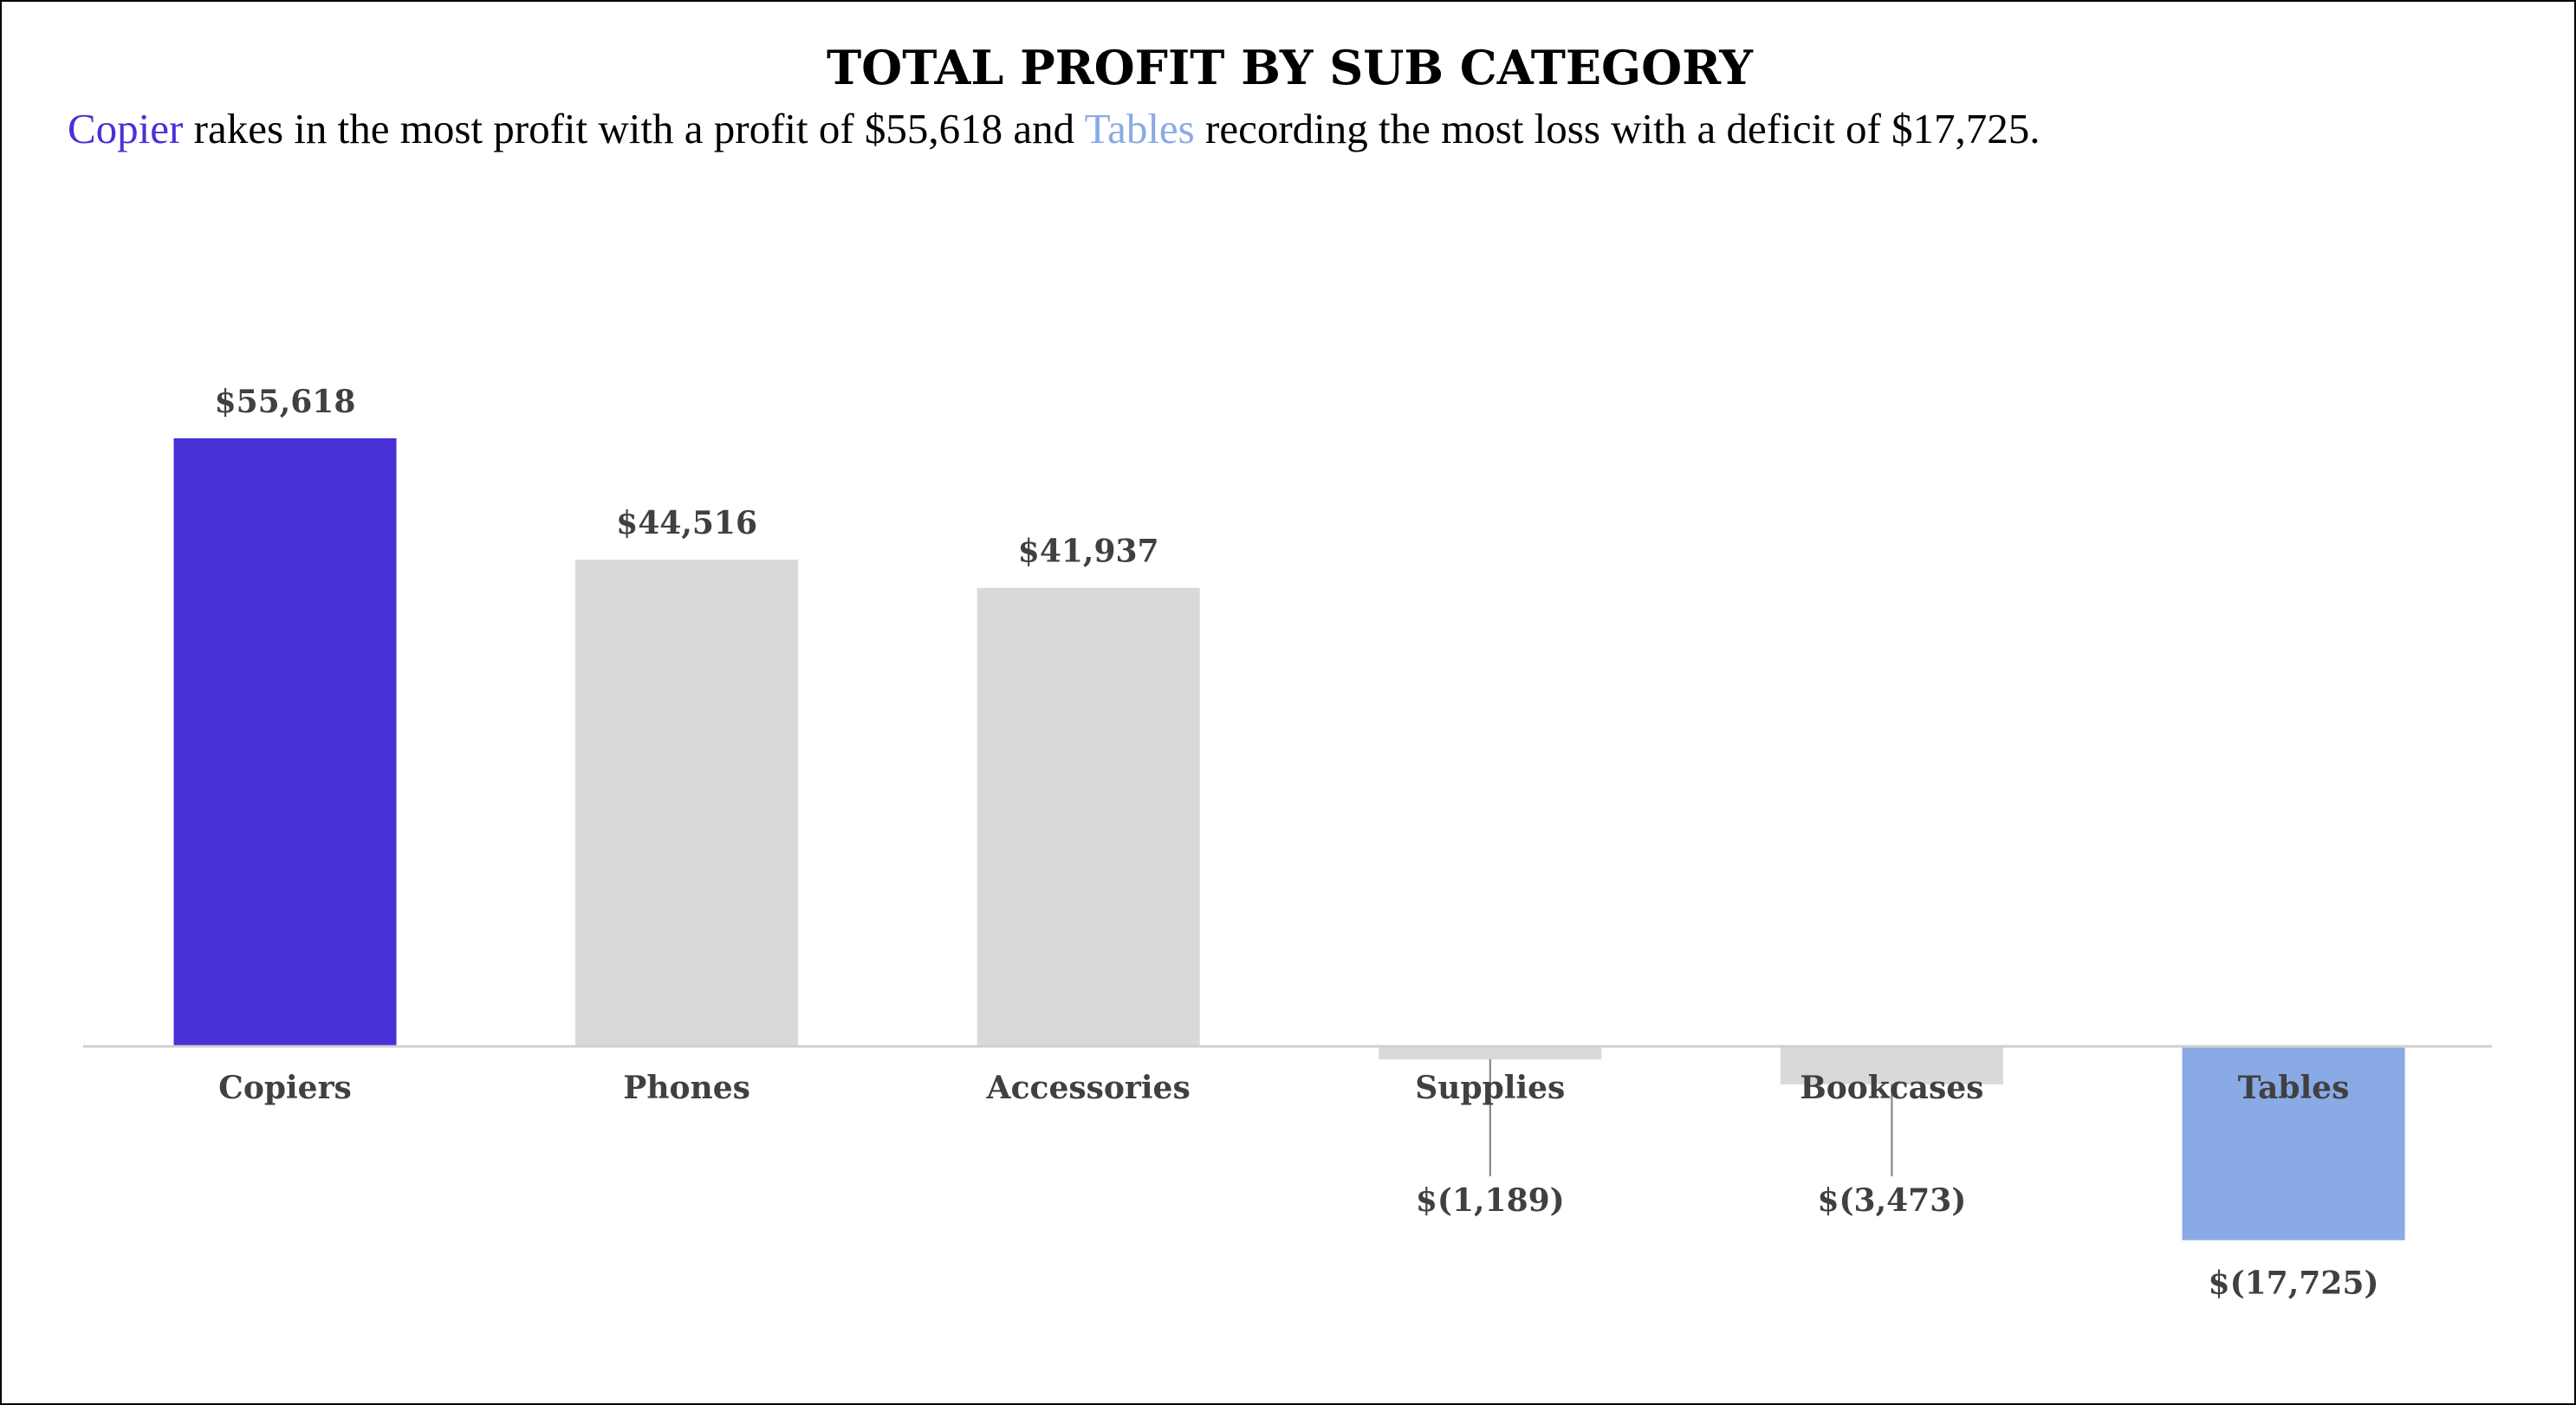  What do you see at coordinates (1089, 552) in the screenshot?
I see `value-label-accessories: $41,937` at bounding box center [1089, 552].